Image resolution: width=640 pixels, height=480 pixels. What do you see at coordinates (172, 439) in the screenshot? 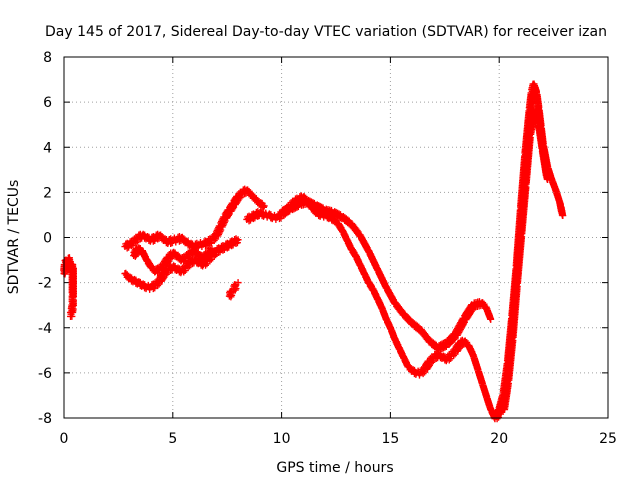
I see `x-tick-label: 5` at bounding box center [172, 439].